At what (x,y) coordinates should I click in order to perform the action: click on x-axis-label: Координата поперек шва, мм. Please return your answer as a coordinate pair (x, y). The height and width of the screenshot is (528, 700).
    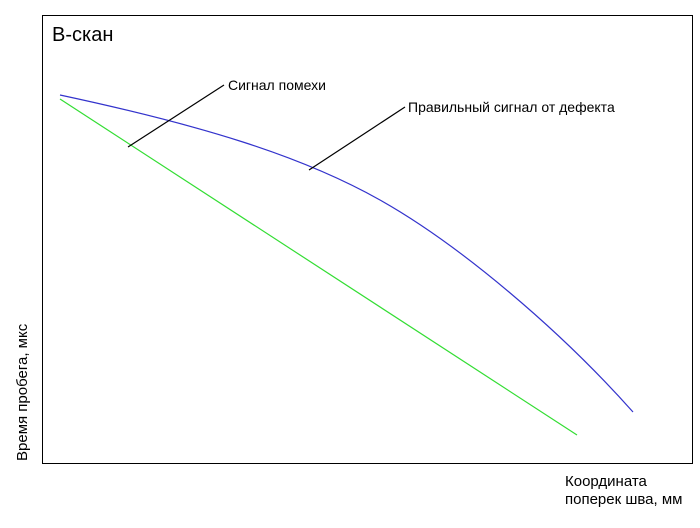
    Looking at the image, I should click on (623, 491).